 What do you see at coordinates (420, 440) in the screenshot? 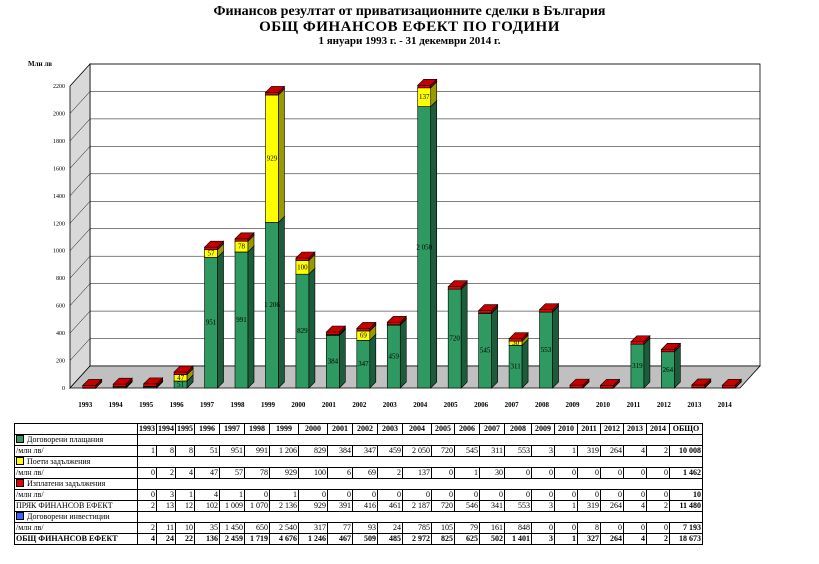
I see `table-cell` at bounding box center [420, 440].